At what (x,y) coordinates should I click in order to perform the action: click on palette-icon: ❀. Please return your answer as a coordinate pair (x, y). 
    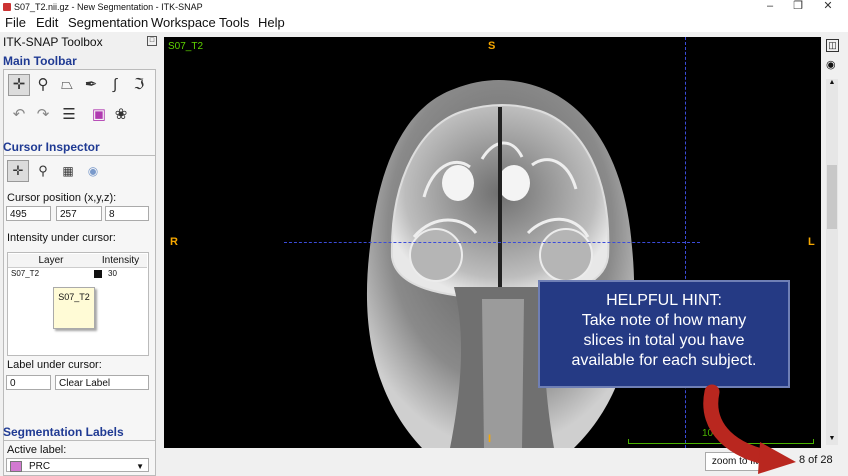
    Looking at the image, I should click on (121, 114).